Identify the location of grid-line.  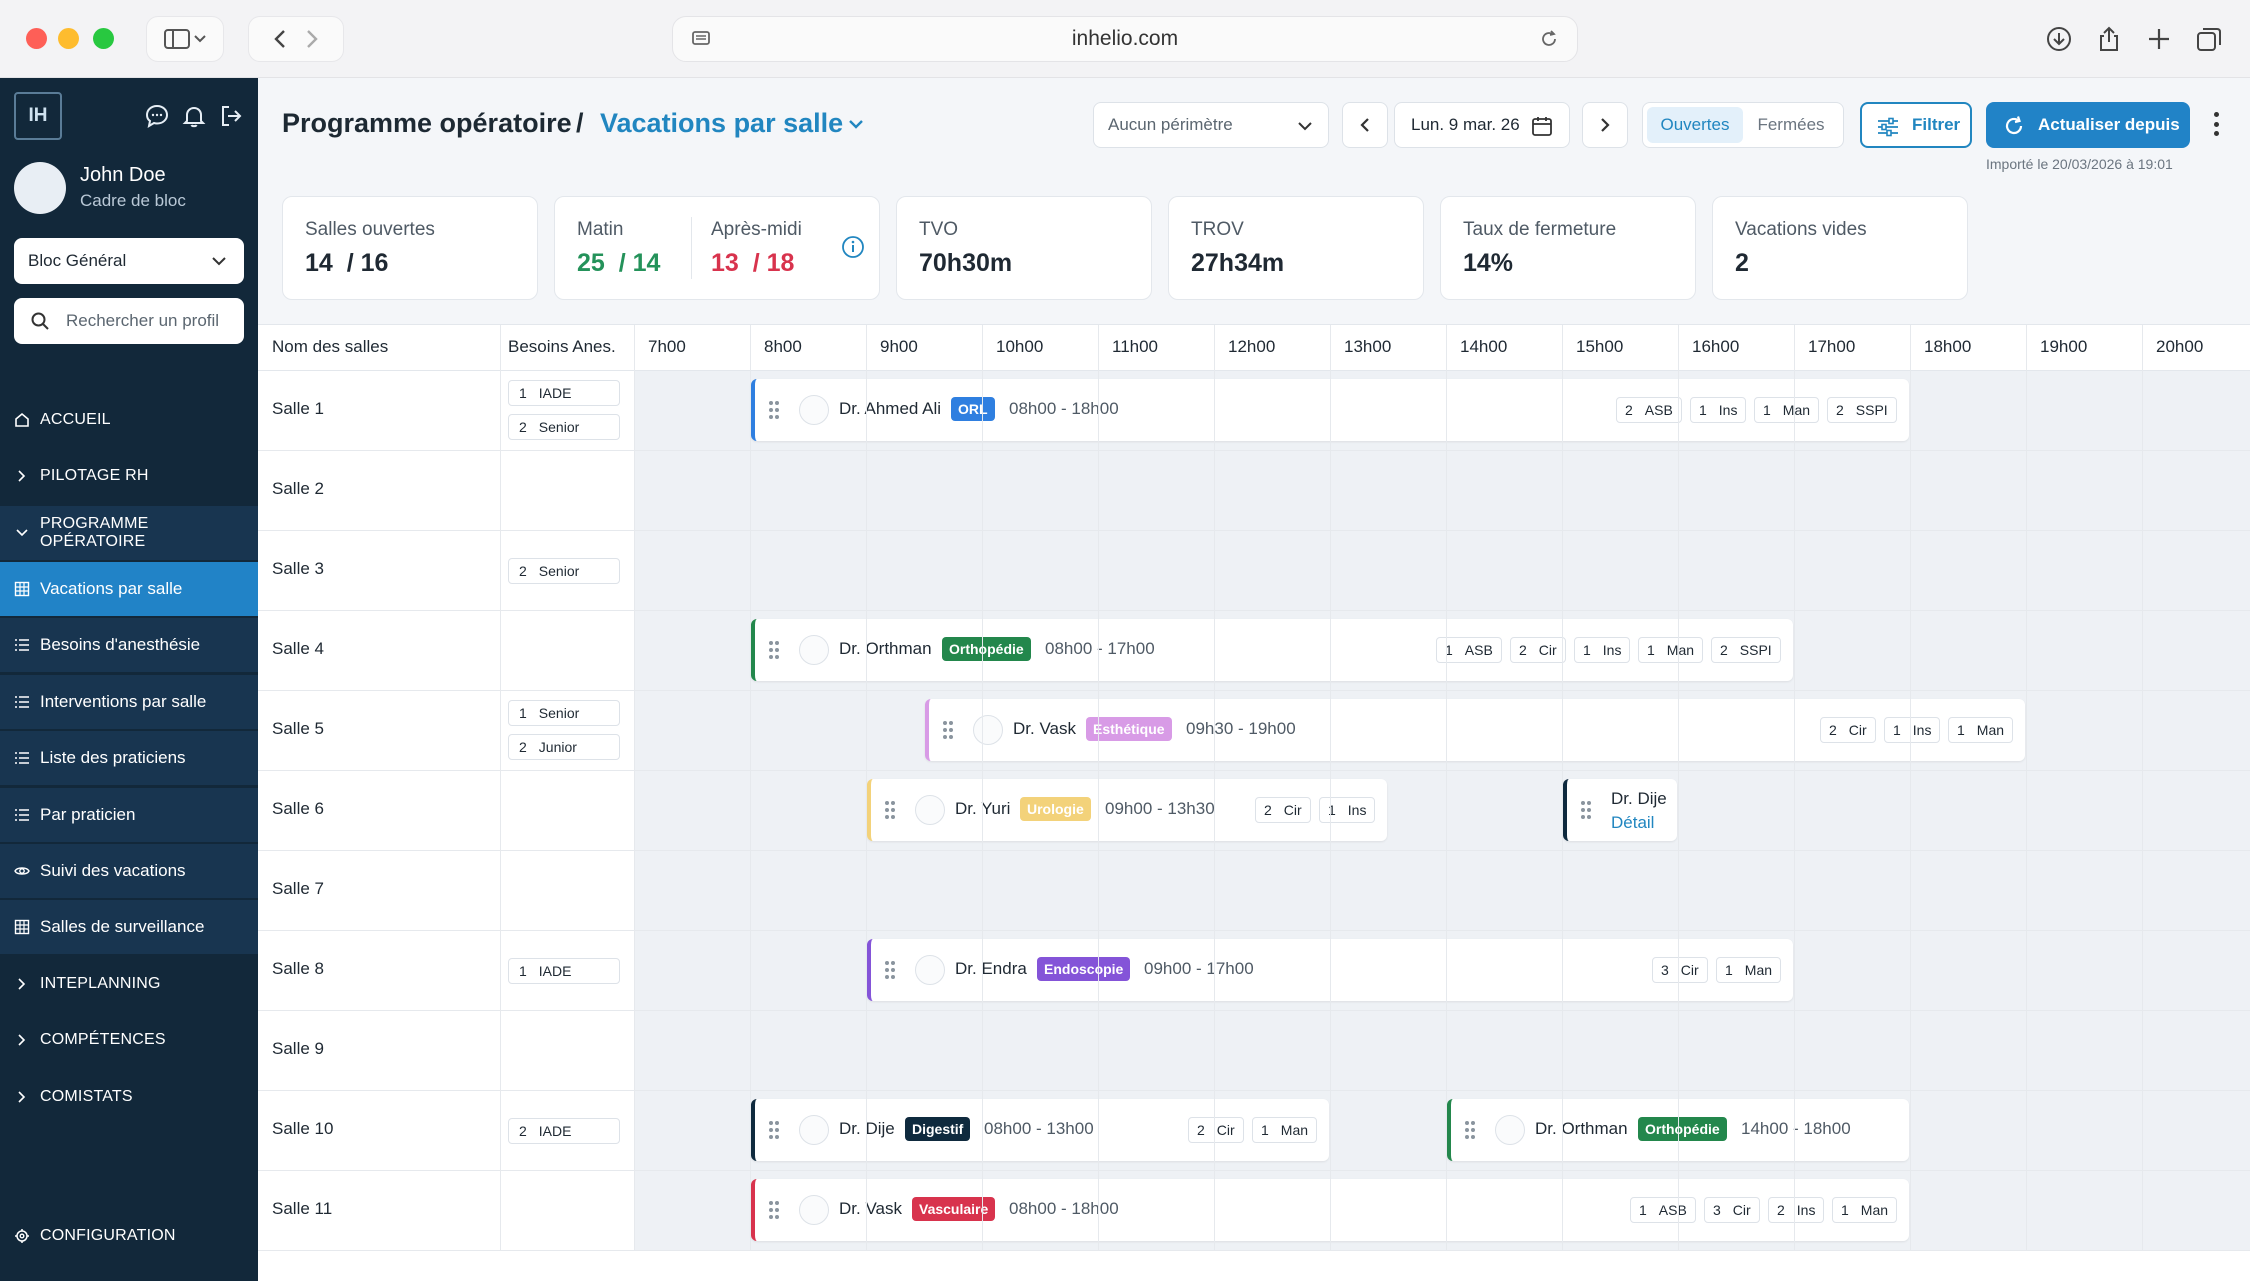
(866, 788).